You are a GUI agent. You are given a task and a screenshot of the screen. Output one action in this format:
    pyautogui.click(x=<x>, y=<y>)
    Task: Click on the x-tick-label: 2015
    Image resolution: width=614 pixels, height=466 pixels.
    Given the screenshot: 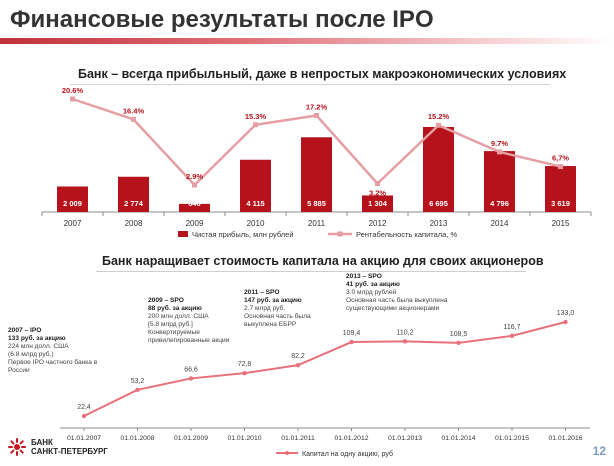 What is the action you would take?
    pyautogui.click(x=561, y=223)
    